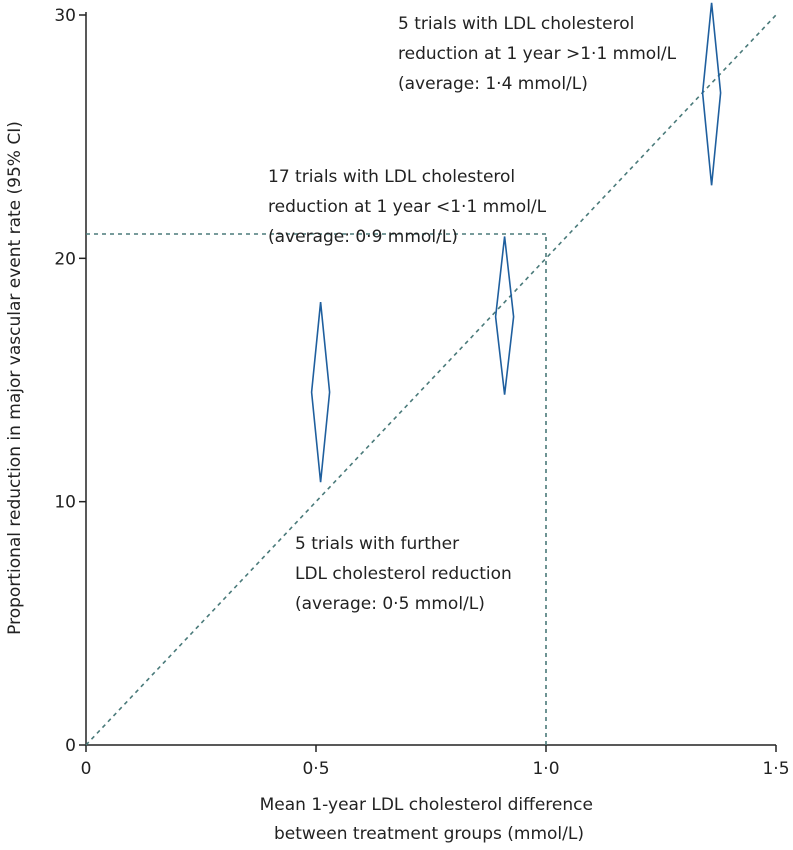  What do you see at coordinates (493, 84) in the screenshot?
I see `annotation-high-line-3: (average: 1·4 mmol/L)` at bounding box center [493, 84].